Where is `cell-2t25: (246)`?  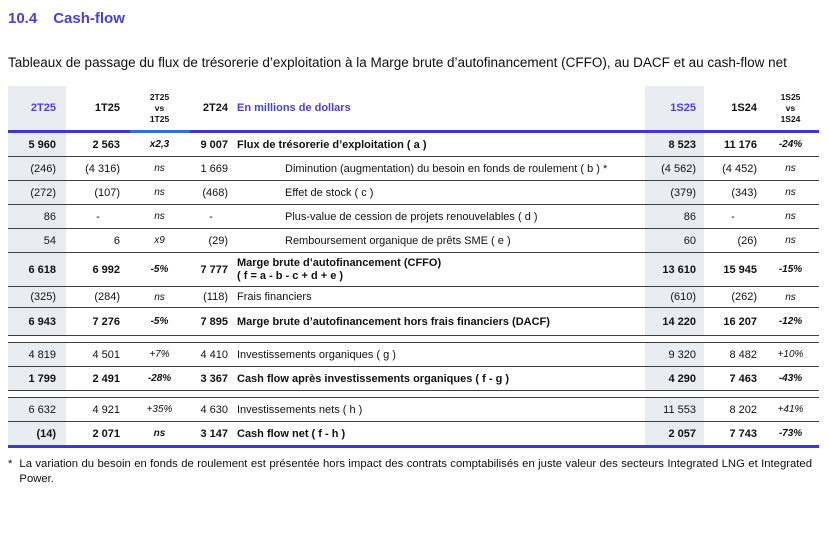
cell-2t25: (246) is located at coordinates (37, 168).